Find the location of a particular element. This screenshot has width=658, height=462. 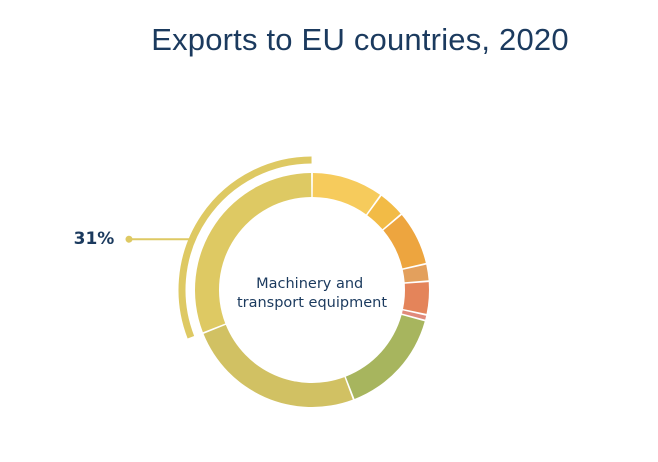

highlight-percent-label: 31% is located at coordinates (94, 239).